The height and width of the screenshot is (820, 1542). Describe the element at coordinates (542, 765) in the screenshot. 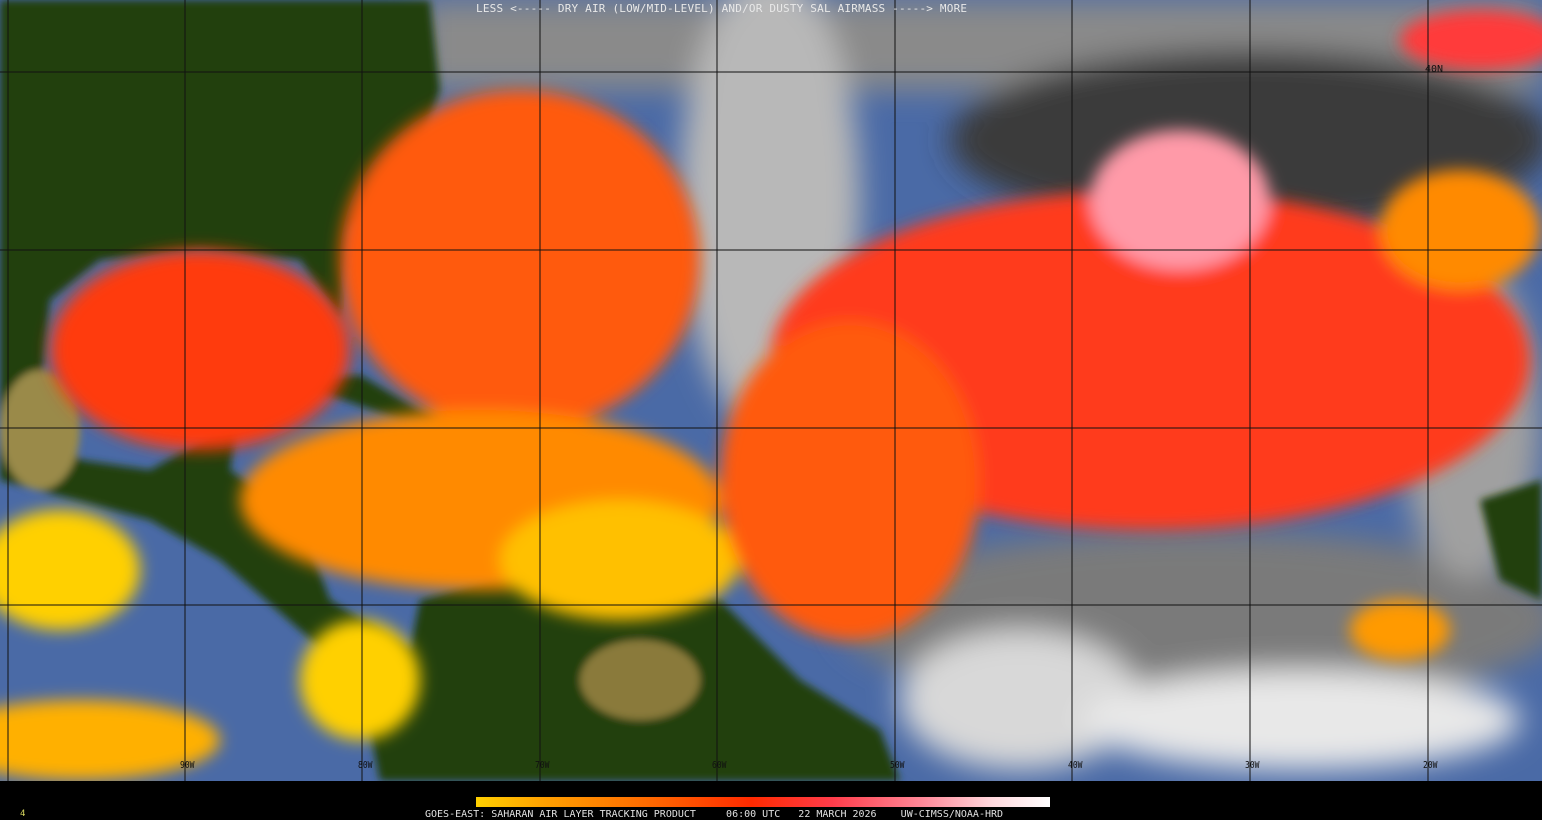

I see `longitude-label: 70W` at that location.